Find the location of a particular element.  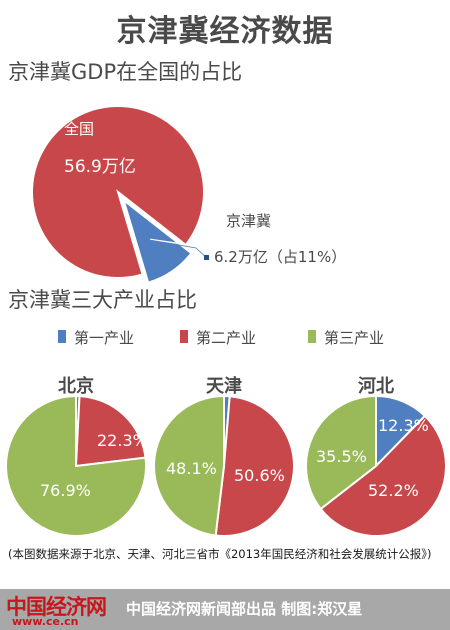

河北-label-2: 52.2% is located at coordinates (393, 490).